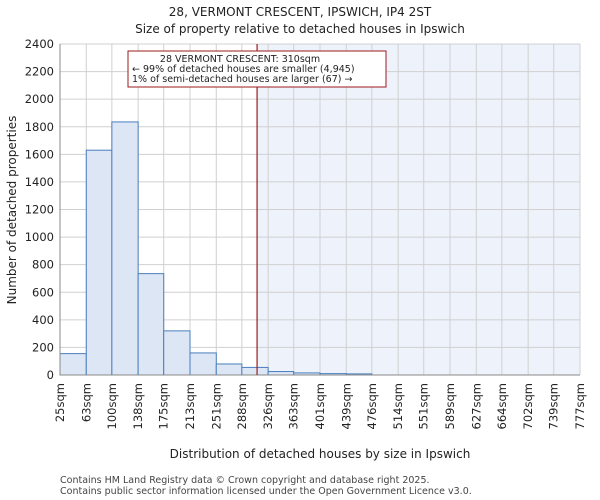 The width and height of the screenshot is (600, 500). What do you see at coordinates (60, 402) in the screenshot?
I see `x-tick-label: 25sqm` at bounding box center [60, 402].